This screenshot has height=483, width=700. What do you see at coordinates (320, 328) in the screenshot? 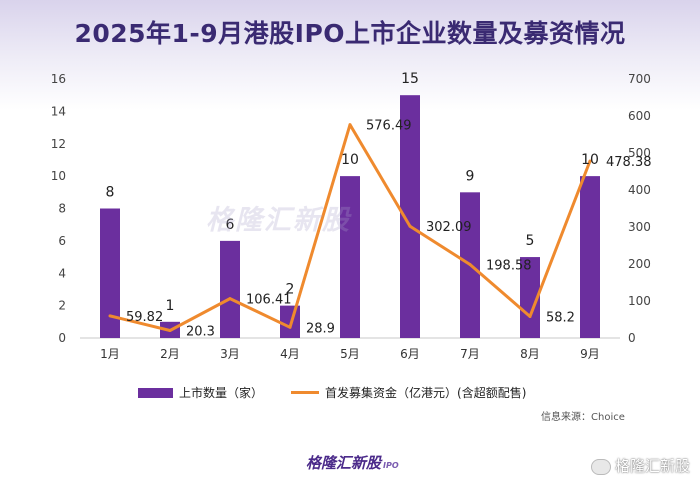
I see `line-data-label: 28.9` at bounding box center [320, 328].